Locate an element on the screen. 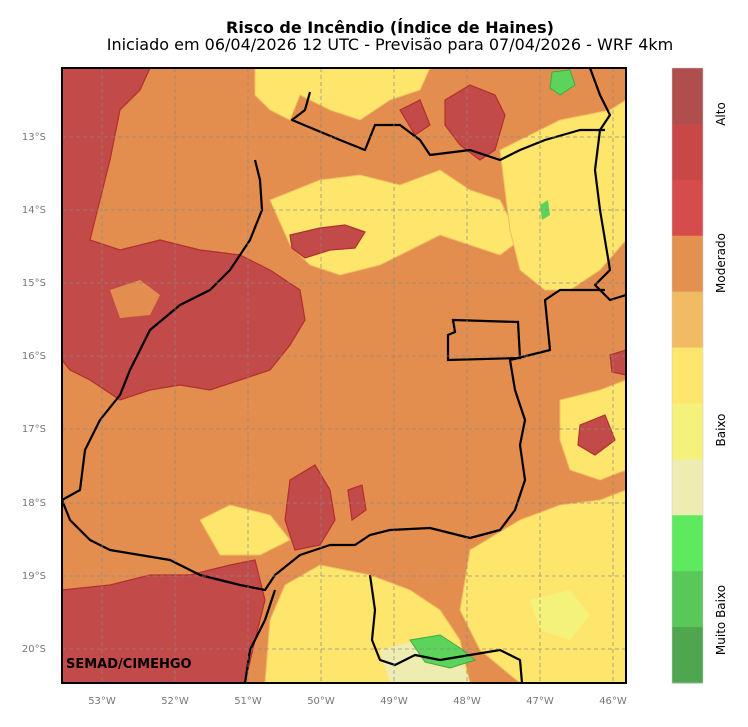 This screenshot has width=748, height=727. low-region-north is located at coordinates (342, 94).